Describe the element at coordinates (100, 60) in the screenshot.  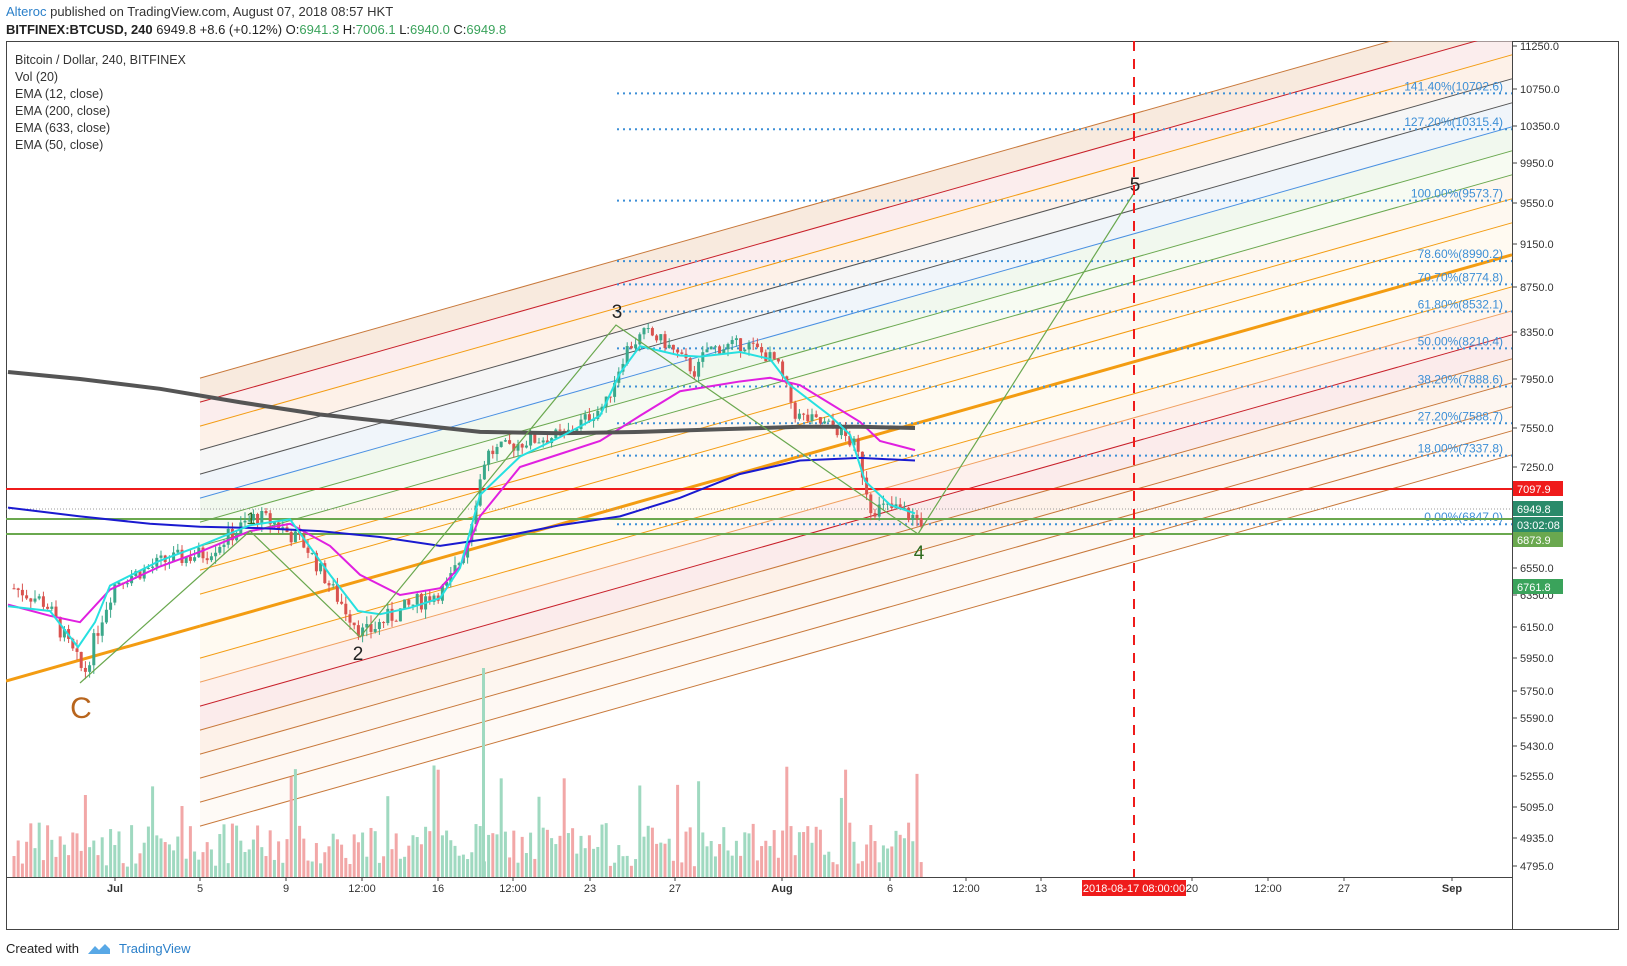
I see `legend-symbol: Bitcoin / Dollar, 240, BITFINEX` at that location.